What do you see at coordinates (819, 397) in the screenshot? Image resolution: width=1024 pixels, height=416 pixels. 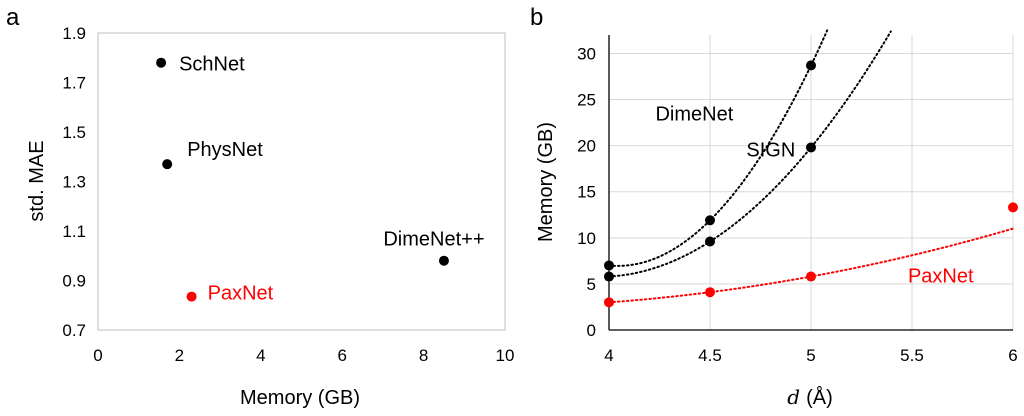 I see `panel-b-x-axis-unit: (Å)` at bounding box center [819, 397].